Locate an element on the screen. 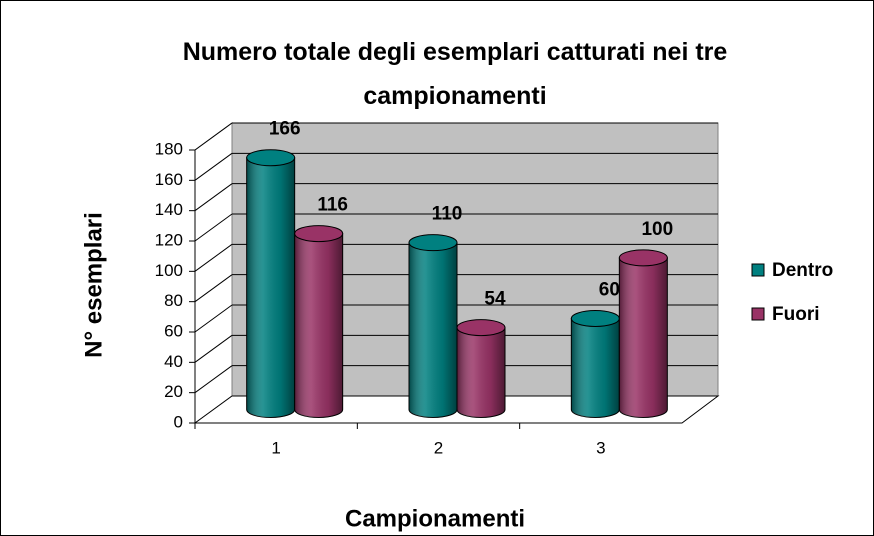 This screenshot has width=874, height=536. y-tick-label: 20 is located at coordinates (173, 391).